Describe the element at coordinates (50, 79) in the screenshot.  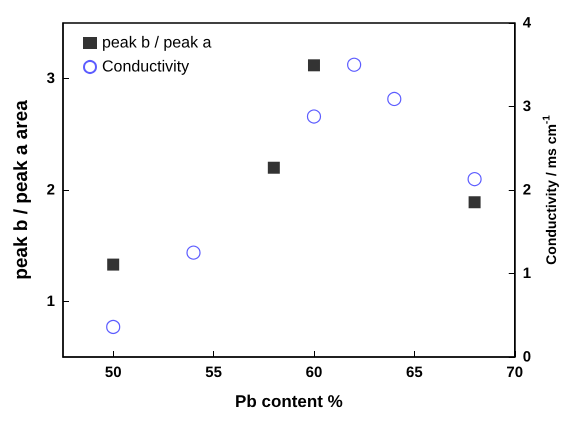
I see `y-tick-label: 3` at that location.